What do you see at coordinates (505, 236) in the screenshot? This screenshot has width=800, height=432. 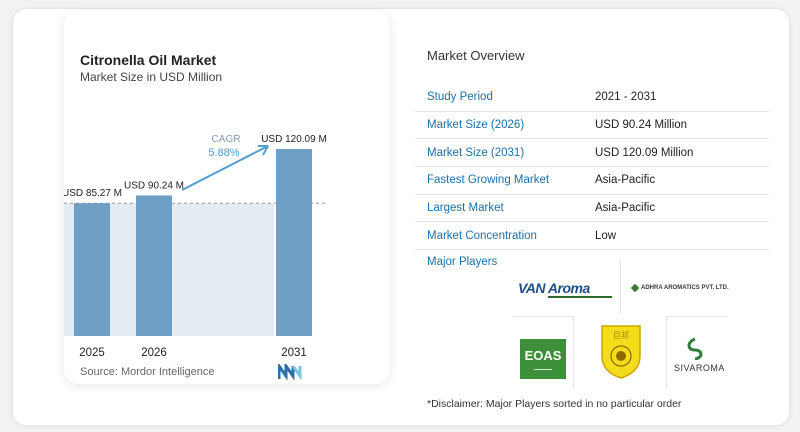 I see `overview-key: Market Concentration` at bounding box center [505, 236].